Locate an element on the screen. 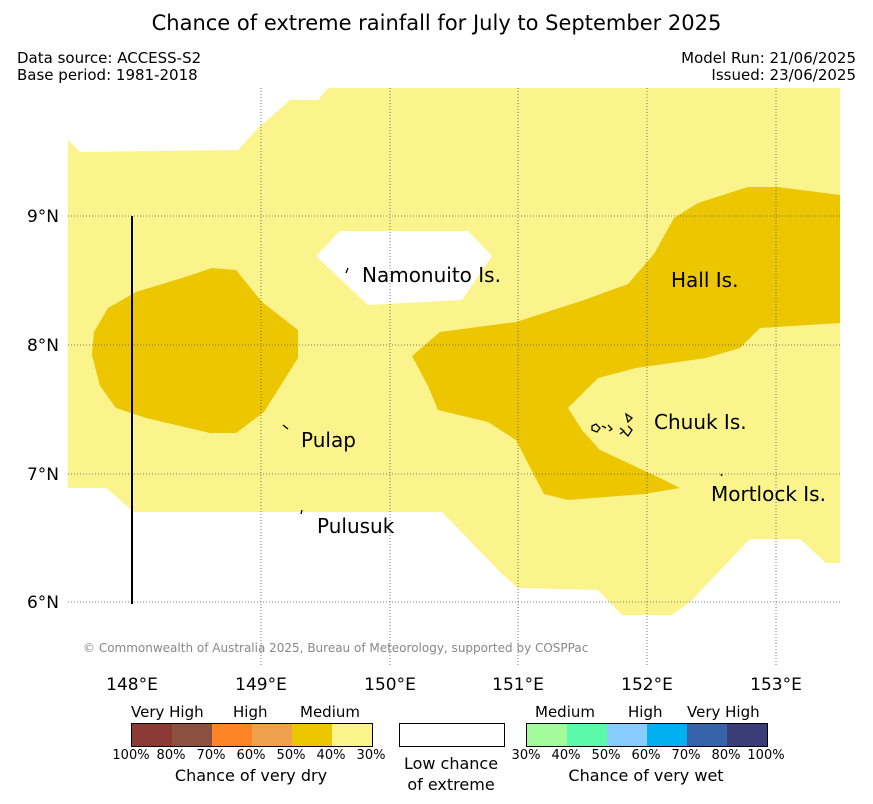 The height and width of the screenshot is (804, 873). data-source: Data source: ACCESS-S2 is located at coordinates (109, 58).